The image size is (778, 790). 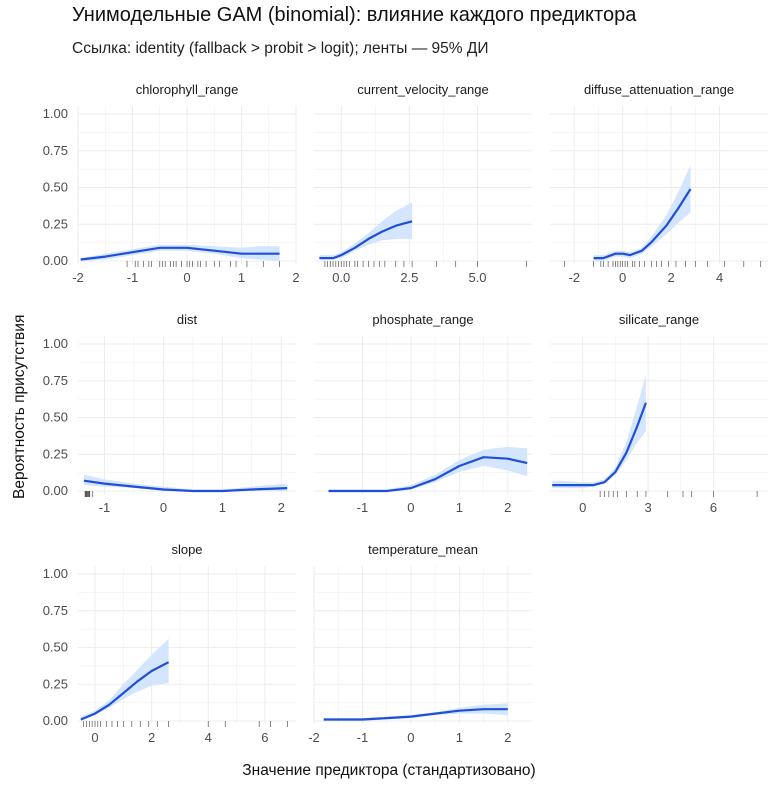 What do you see at coordinates (659, 319) in the screenshot?
I see `facet-title: silicate_range` at bounding box center [659, 319].